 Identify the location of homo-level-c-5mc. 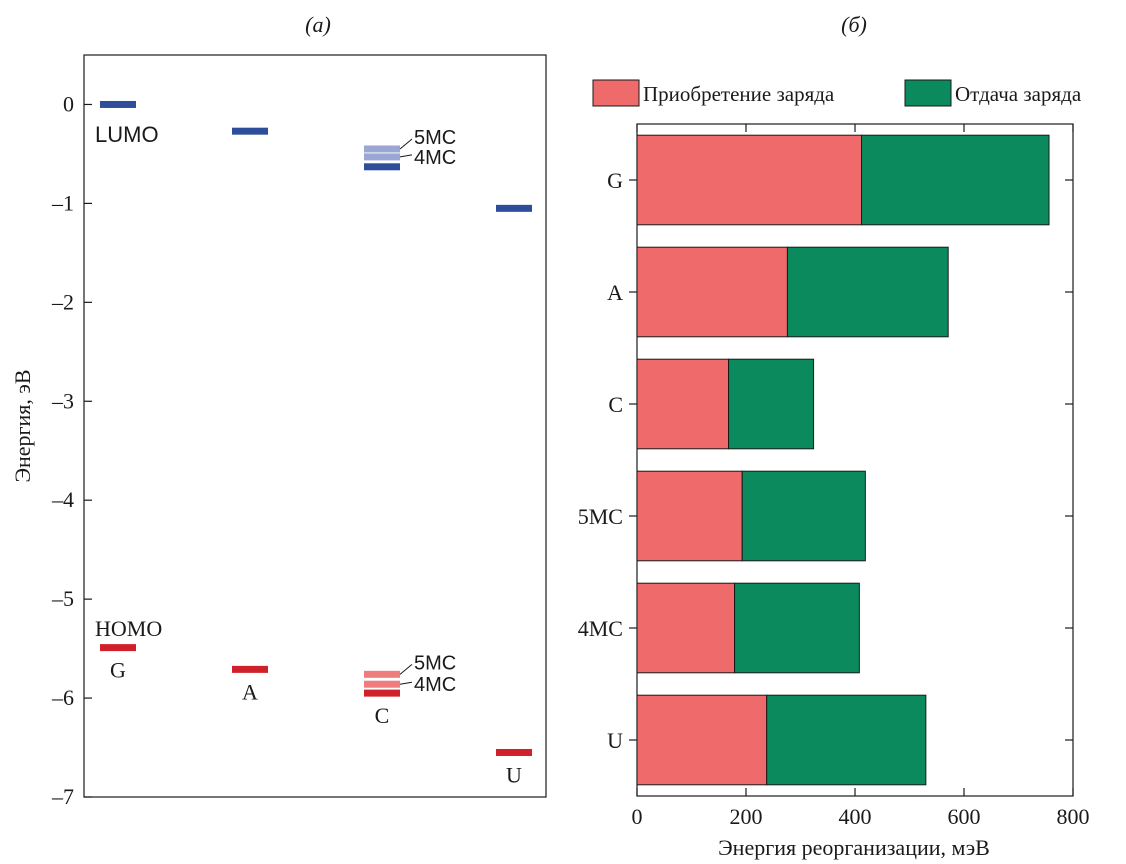
(382, 674).